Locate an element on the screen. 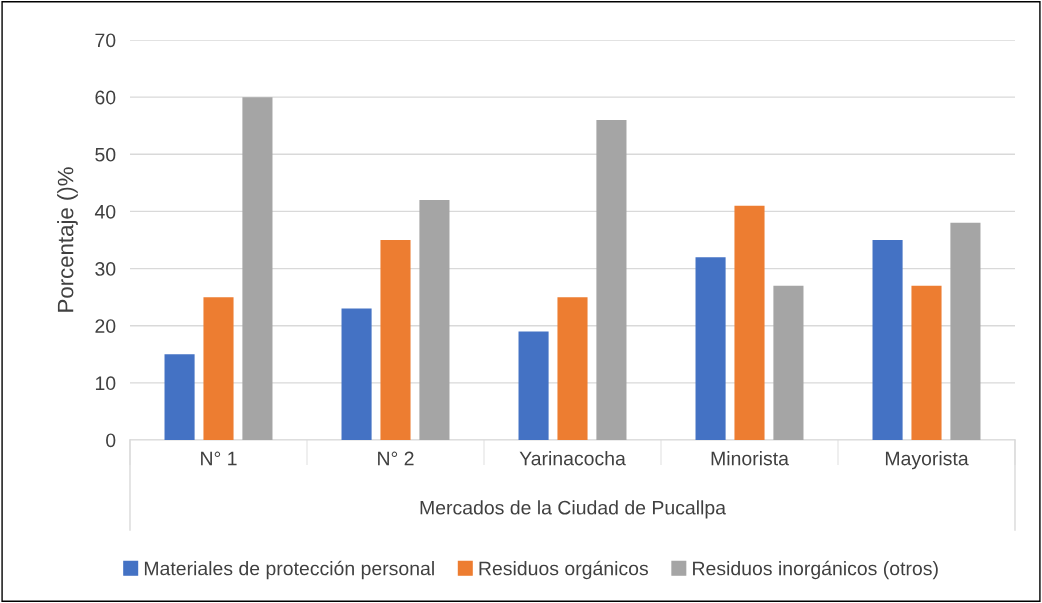  y-tick-label: 60 is located at coordinates (105, 97).